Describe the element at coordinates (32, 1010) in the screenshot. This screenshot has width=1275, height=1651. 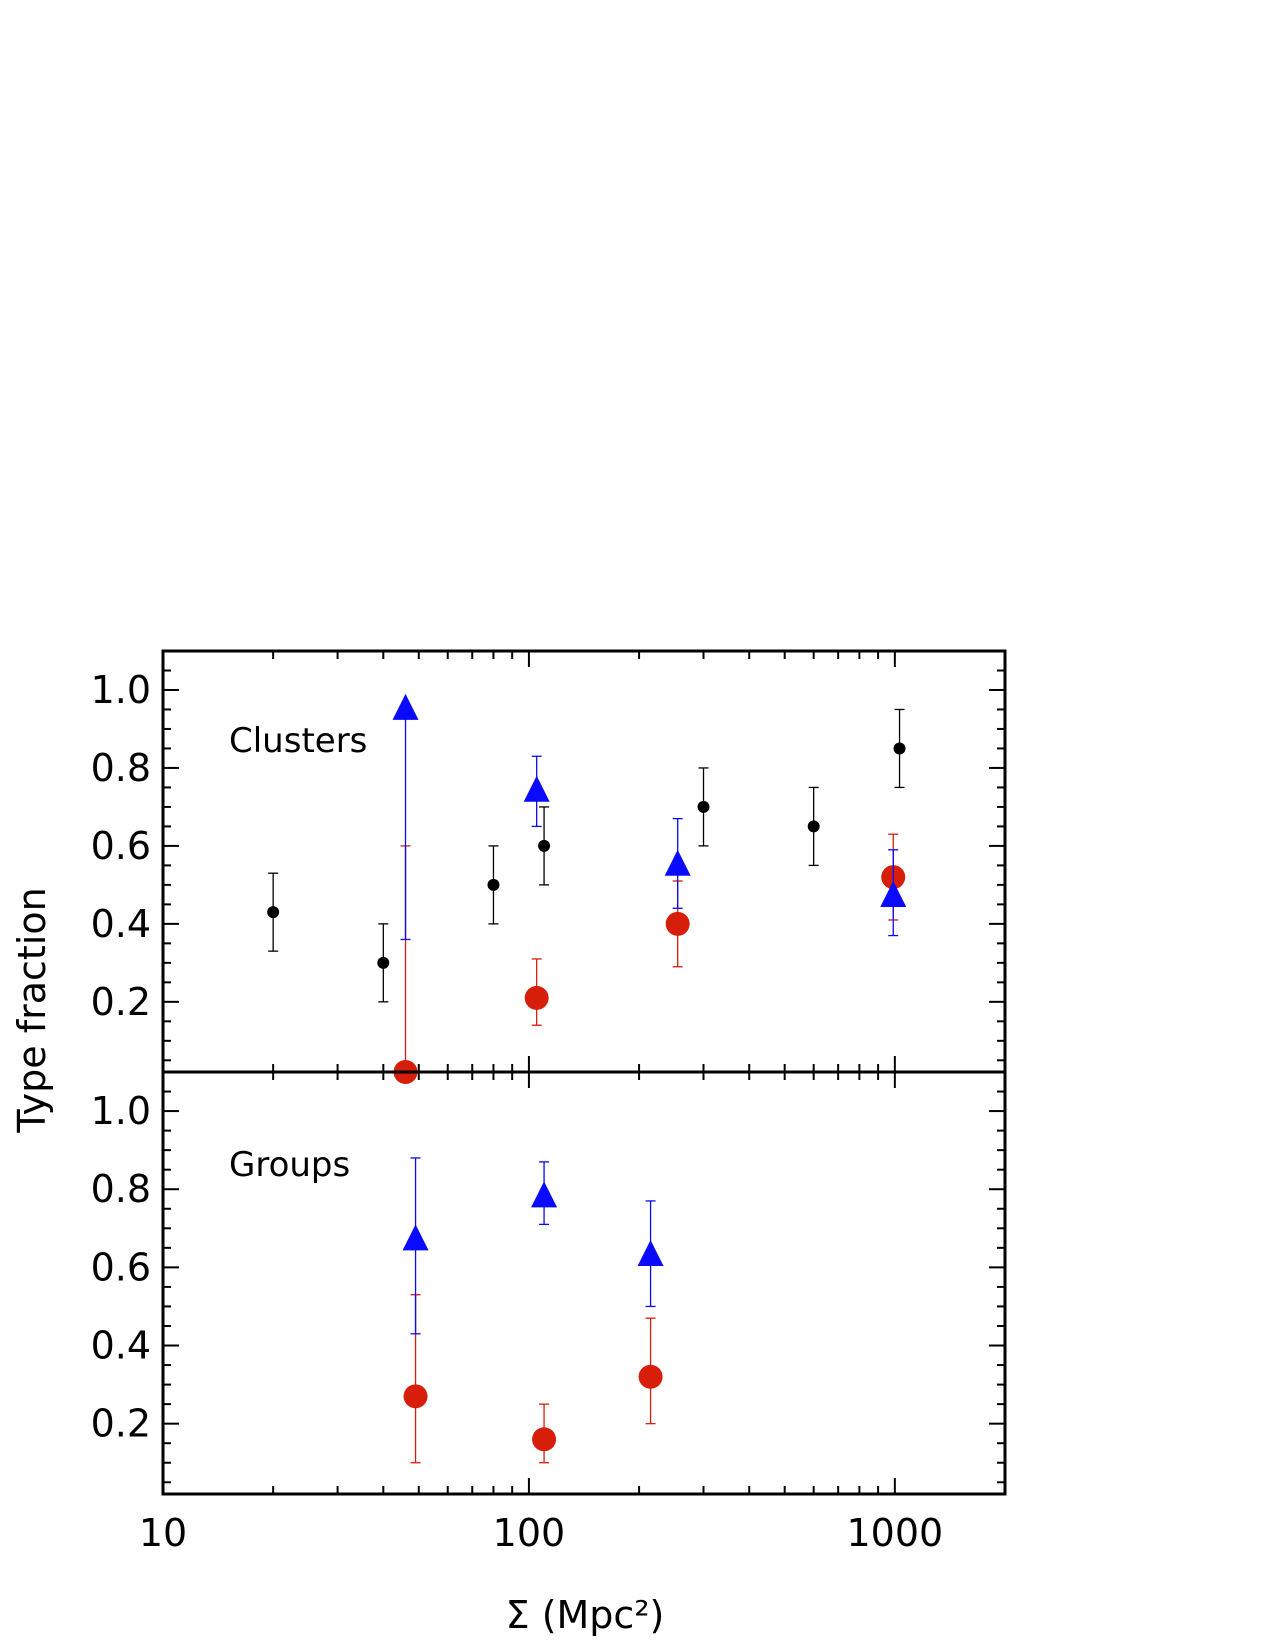
I see `y-axis-title: Type fraction` at that location.